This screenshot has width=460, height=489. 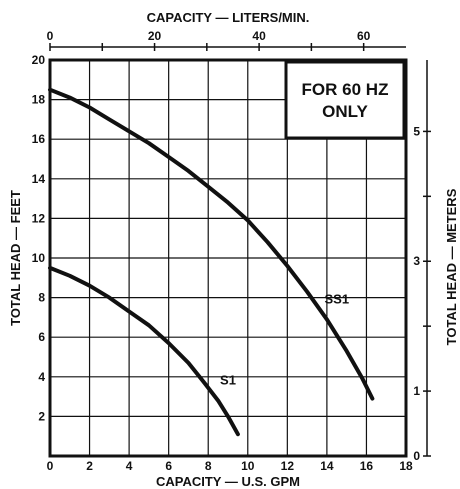 What do you see at coordinates (416, 456) in the screenshot?
I see `y2-tick-label: 0` at bounding box center [416, 456].